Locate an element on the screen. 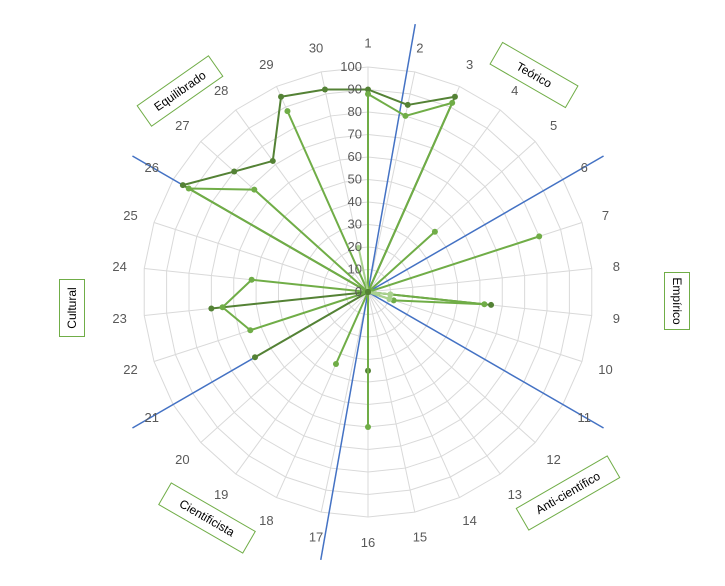 The width and height of the screenshot is (725, 586). category-label: 27 is located at coordinates (182, 125).